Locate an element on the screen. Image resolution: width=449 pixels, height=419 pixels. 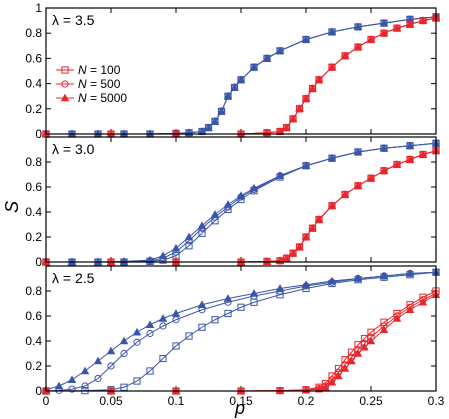
x-tick-label: 0 is located at coordinates (46, 401).